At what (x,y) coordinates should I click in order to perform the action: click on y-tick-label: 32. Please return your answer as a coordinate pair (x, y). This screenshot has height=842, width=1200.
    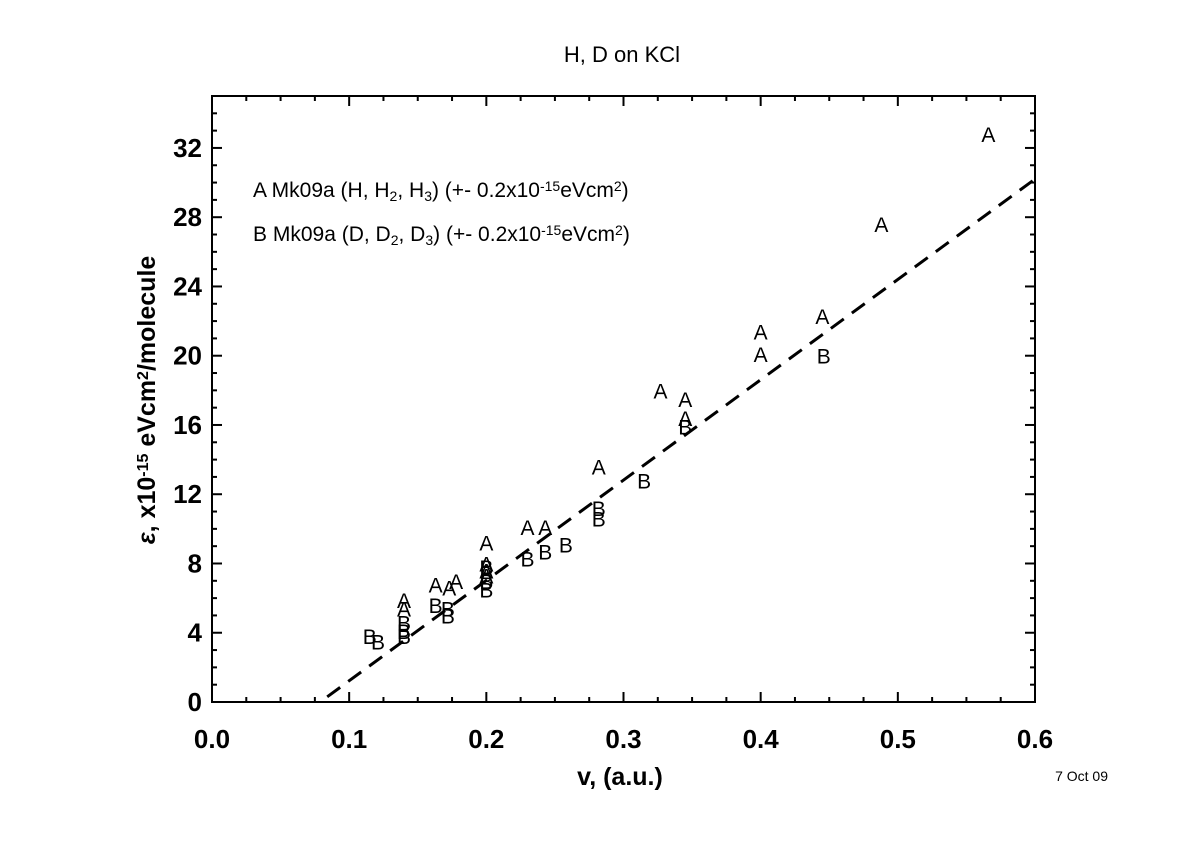
    Looking at the image, I should click on (187, 148).